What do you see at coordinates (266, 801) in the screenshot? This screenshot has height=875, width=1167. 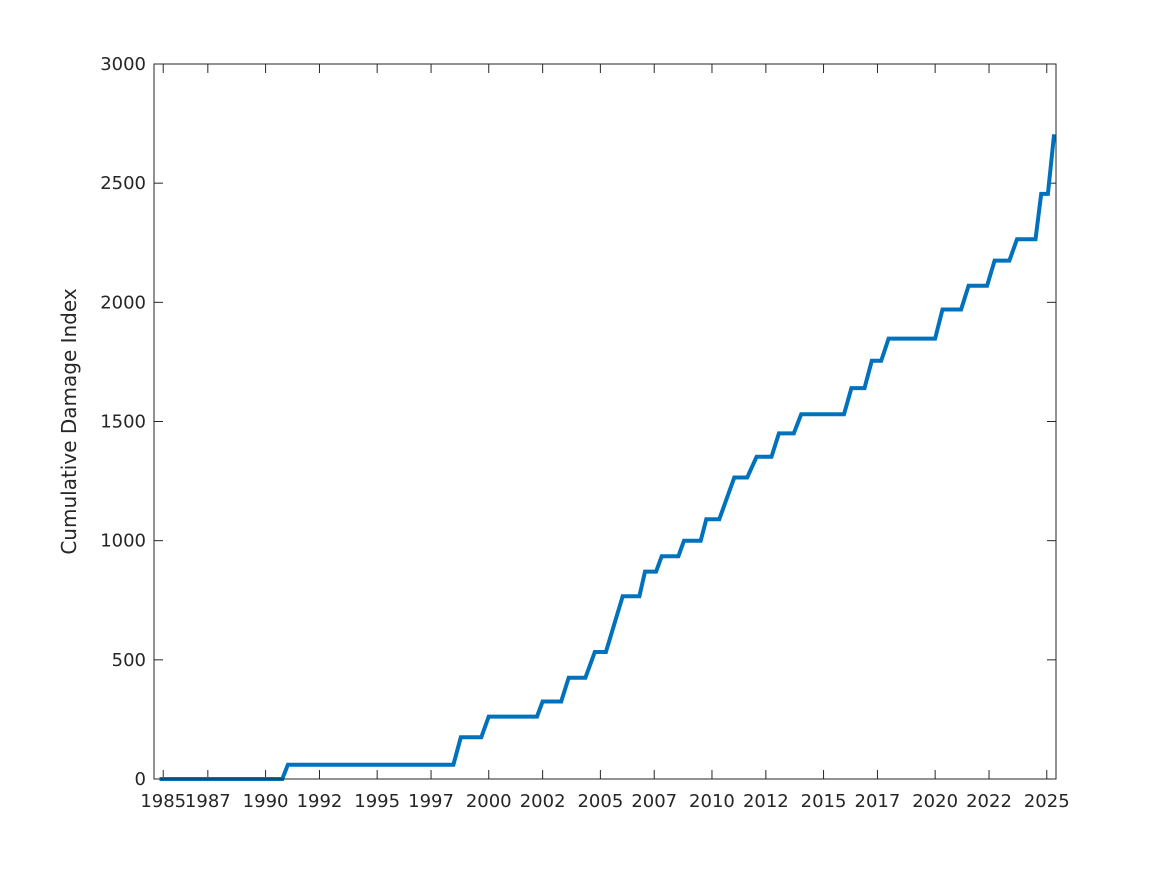 I see `x-tick-label: 1990` at bounding box center [266, 801].